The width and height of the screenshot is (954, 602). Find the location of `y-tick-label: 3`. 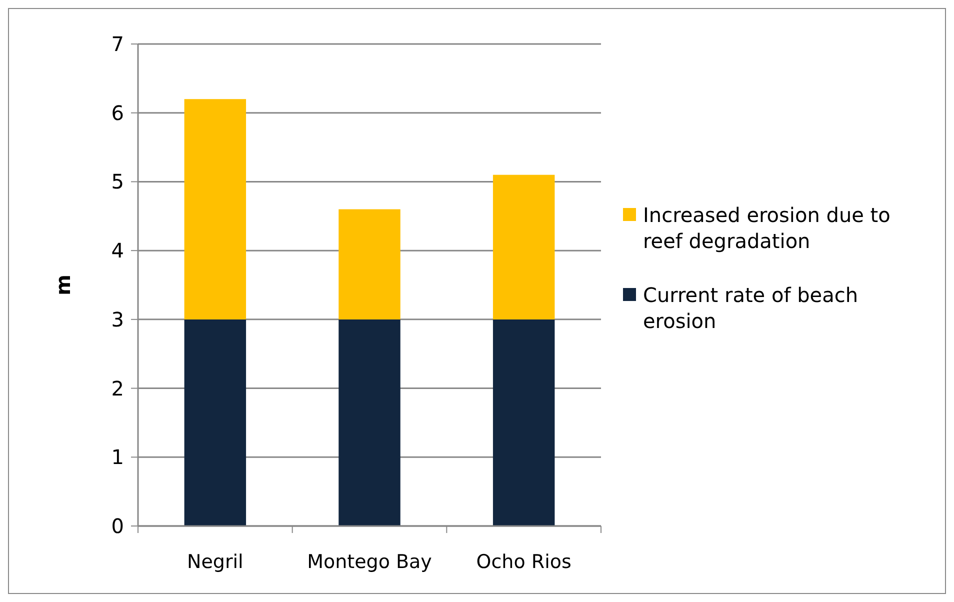

y-tick-label: 3 is located at coordinates (117, 319).